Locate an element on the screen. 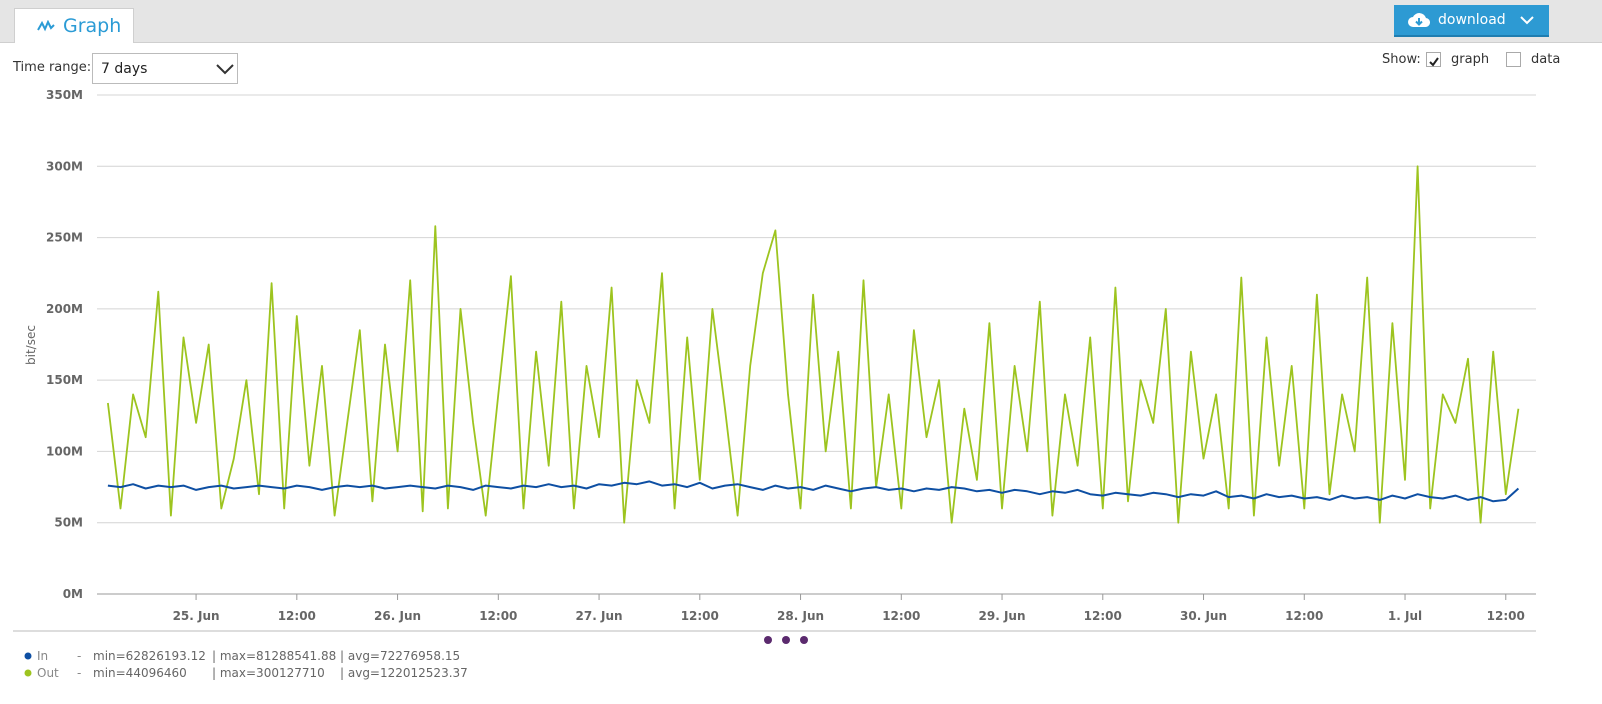  check-mark is located at coordinates (1434, 62).